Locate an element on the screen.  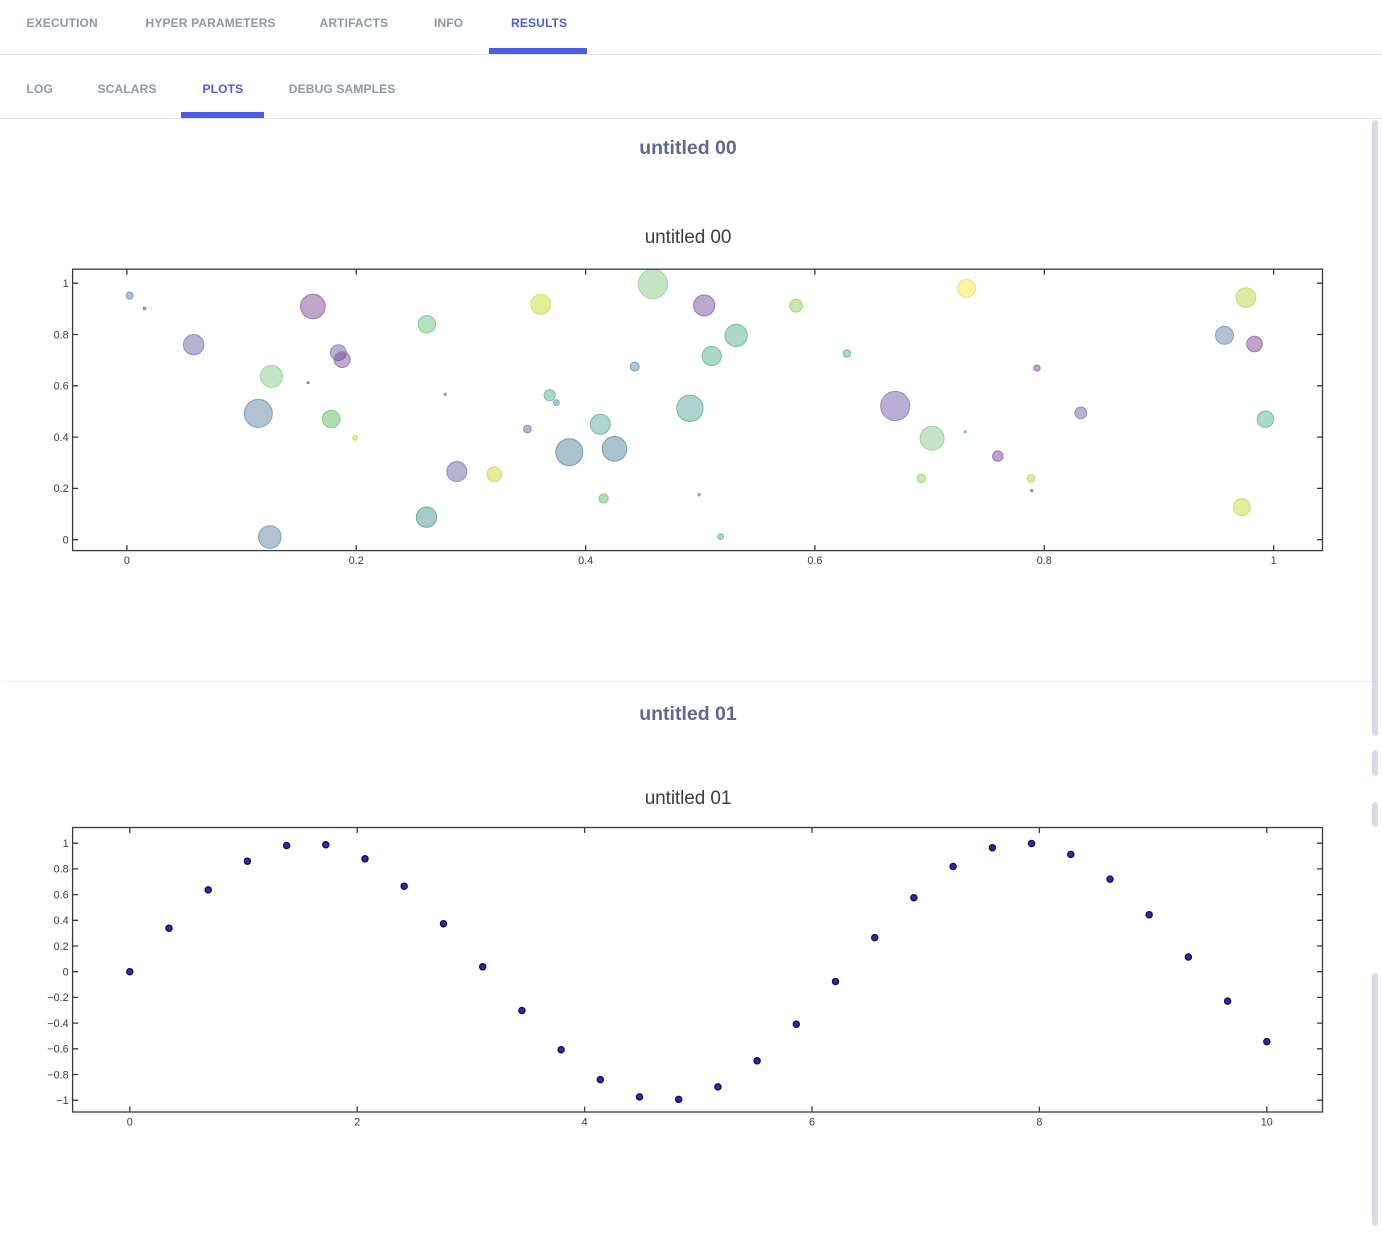
svg-text: −0.2 is located at coordinates (57, 998).